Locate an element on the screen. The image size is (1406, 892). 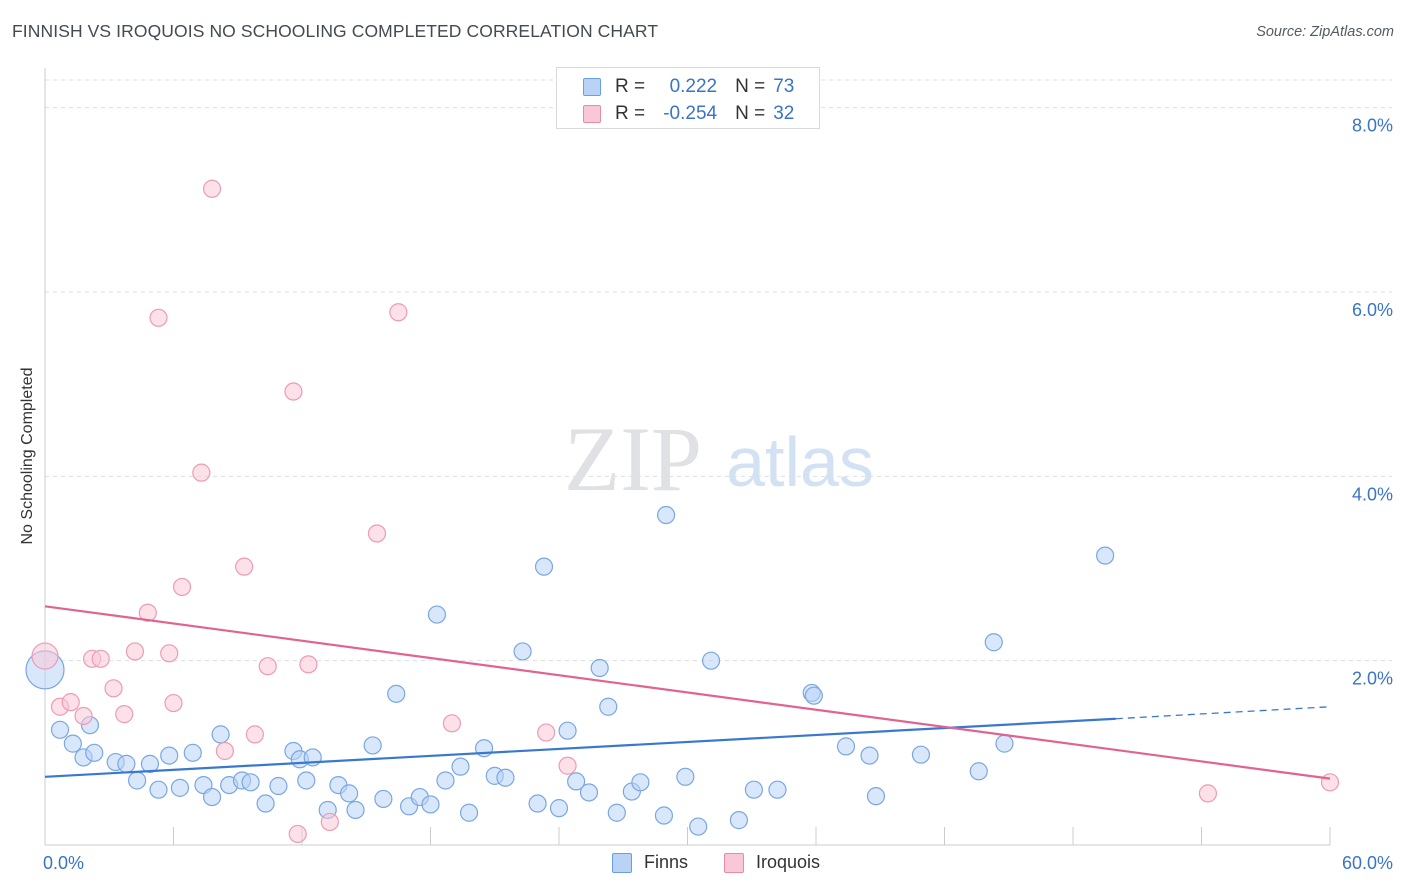
iroquois-legend-swatch is located at coordinates (734, 862).